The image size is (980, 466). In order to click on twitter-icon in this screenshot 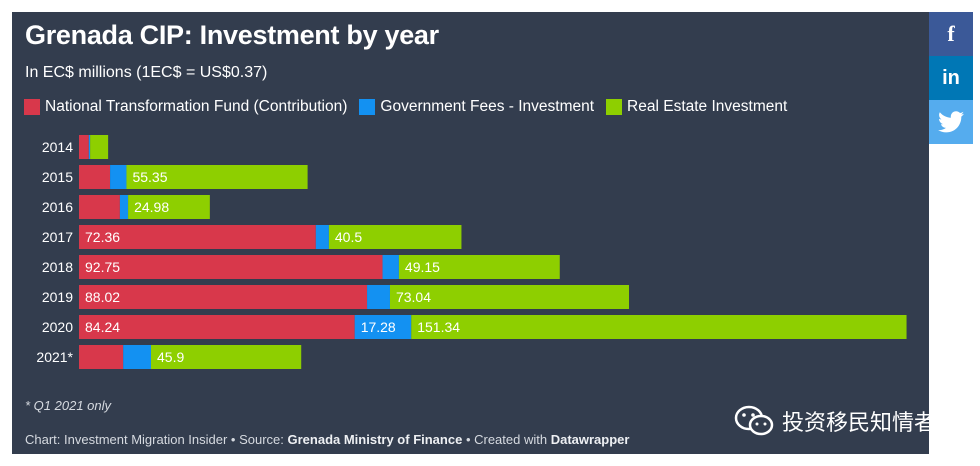, I will do `click(951, 122)`.